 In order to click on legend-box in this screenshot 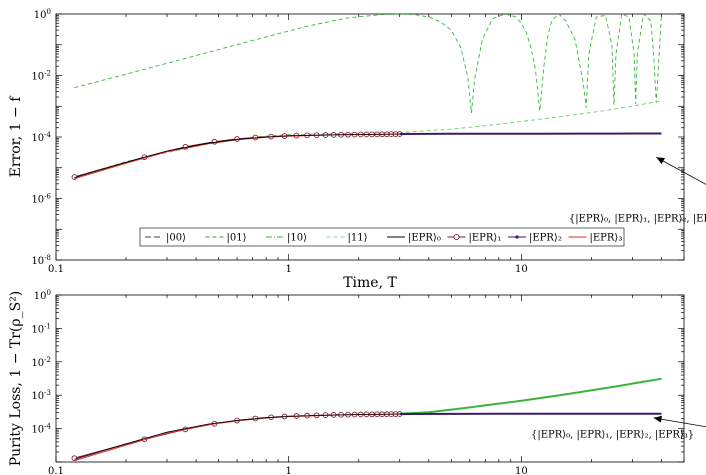, I will do `click(382, 237)`.